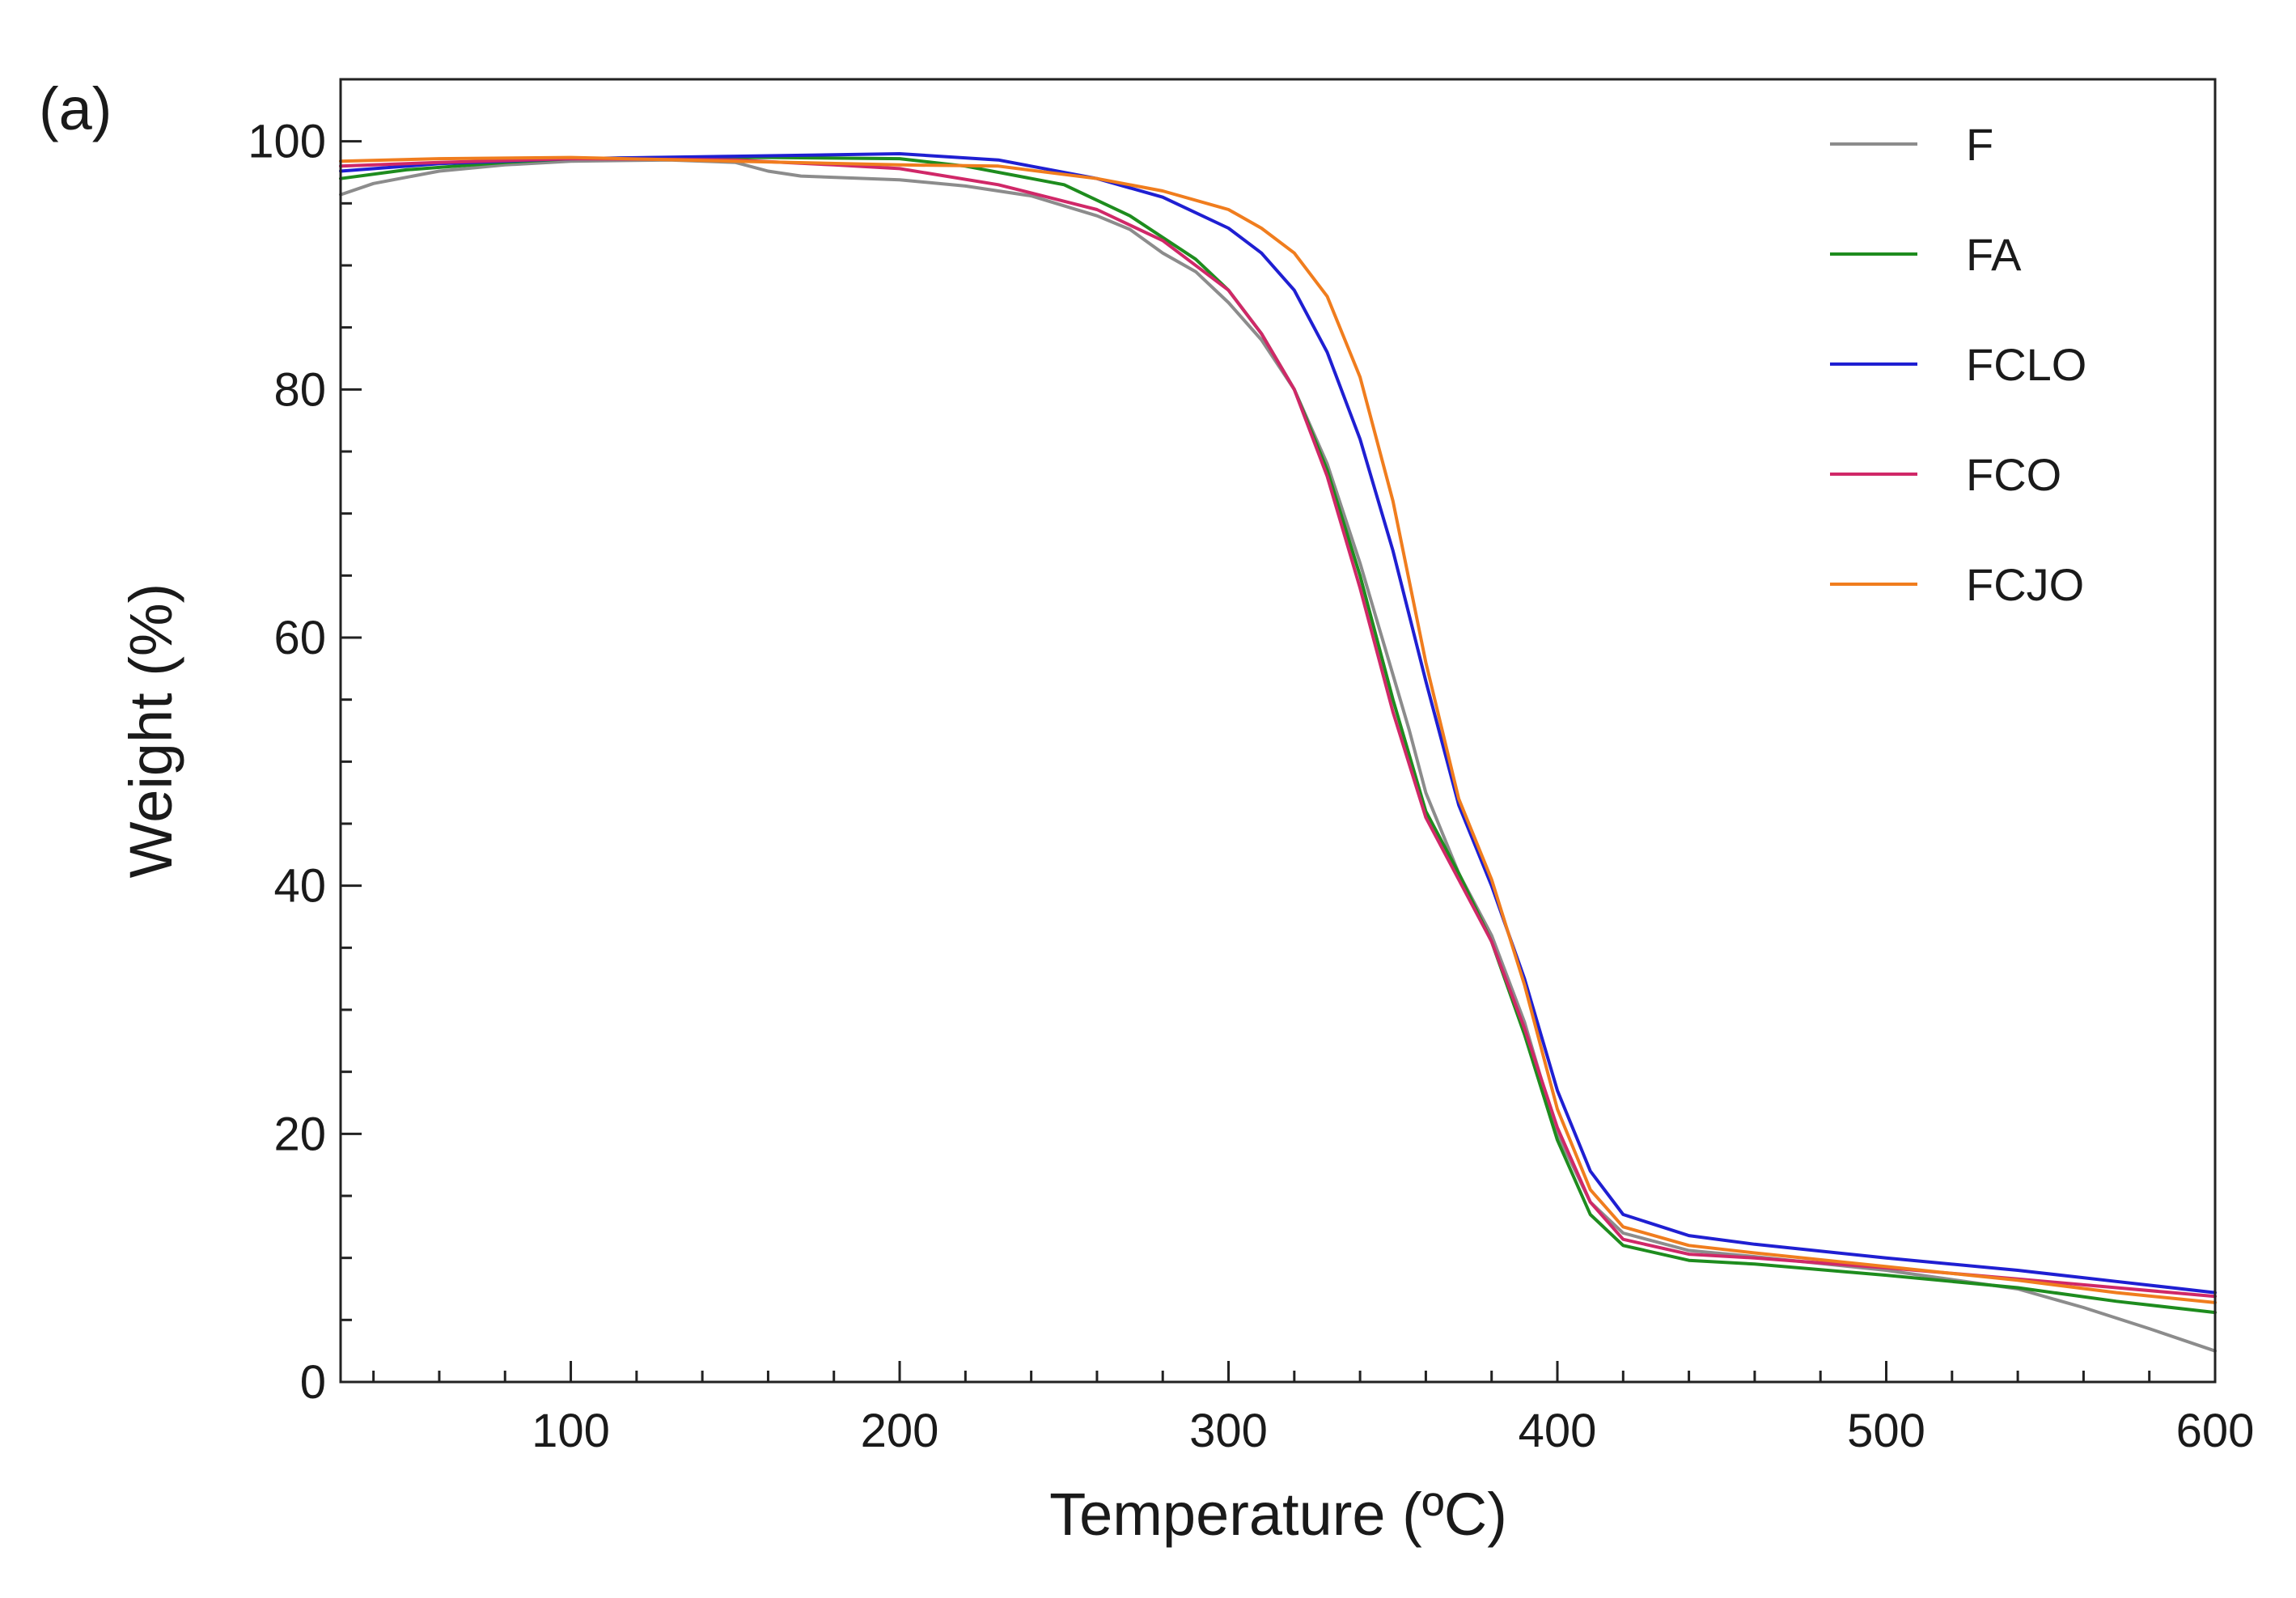 Image resolution: width=2296 pixels, height=1598 pixels. What do you see at coordinates (2215, 1431) in the screenshot?
I see `x-tick-label: 600` at bounding box center [2215, 1431].